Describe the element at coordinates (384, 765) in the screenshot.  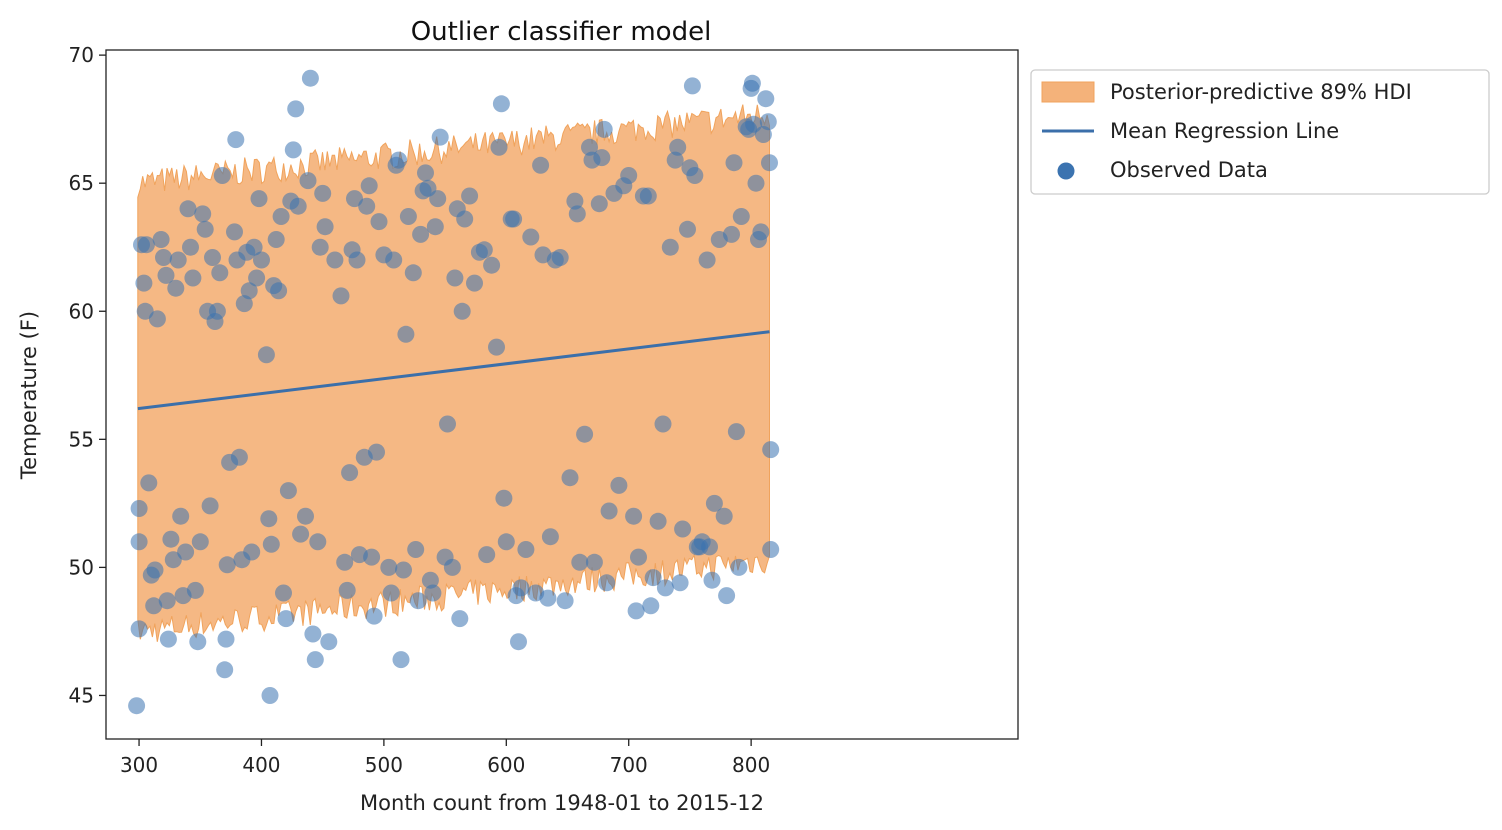
I see `x-tick-label: 500` at that location.